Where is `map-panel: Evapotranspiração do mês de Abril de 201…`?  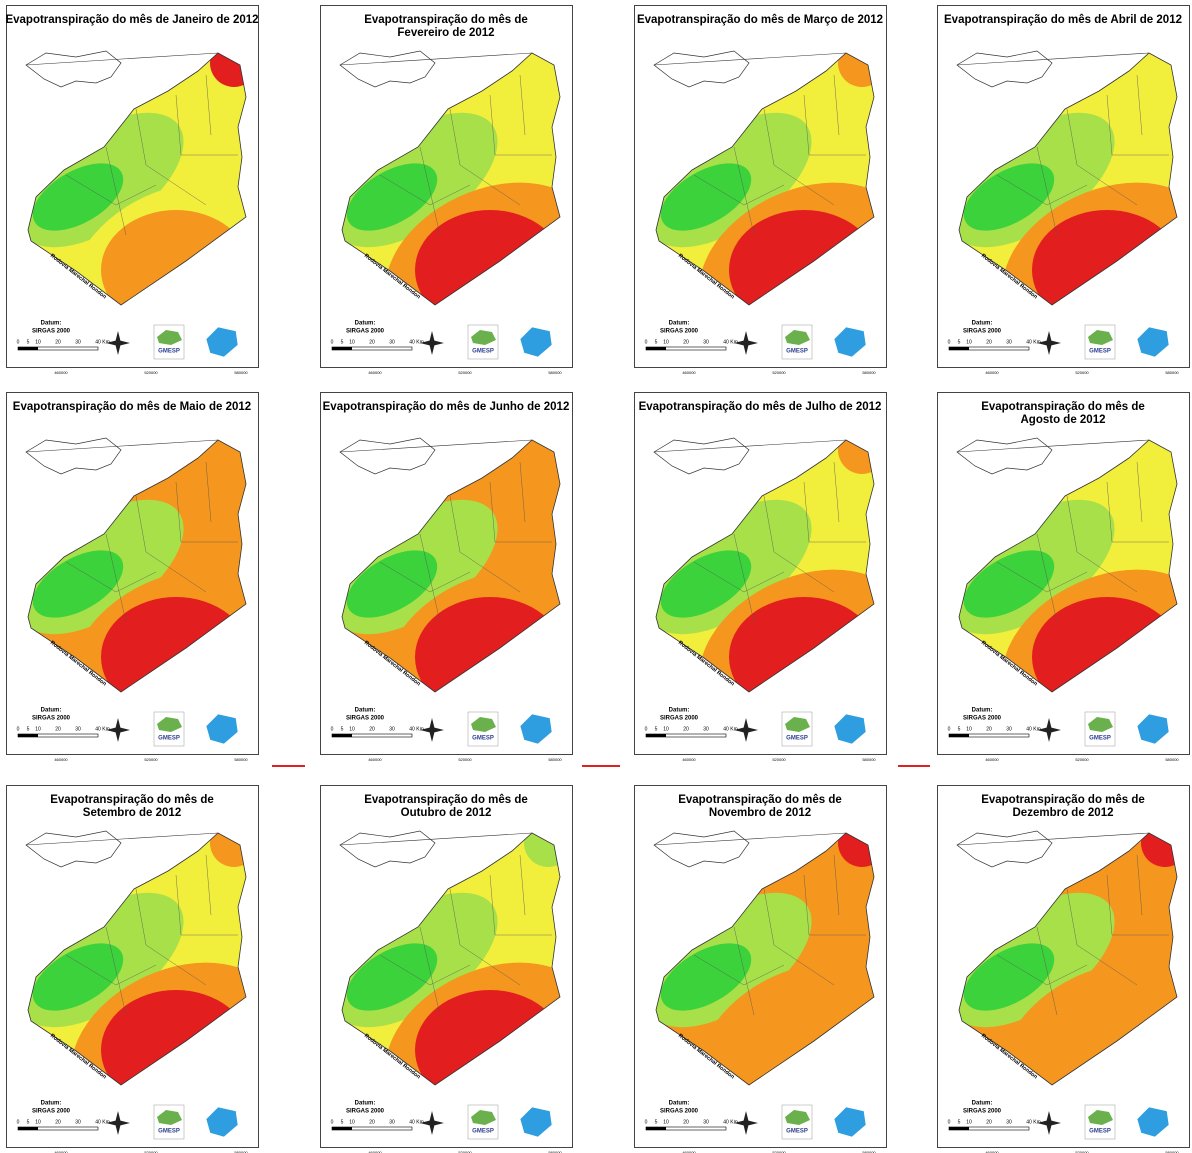
map-panel: Evapotranspiração do mês de Abril de 201… is located at coordinates (1063, 190).